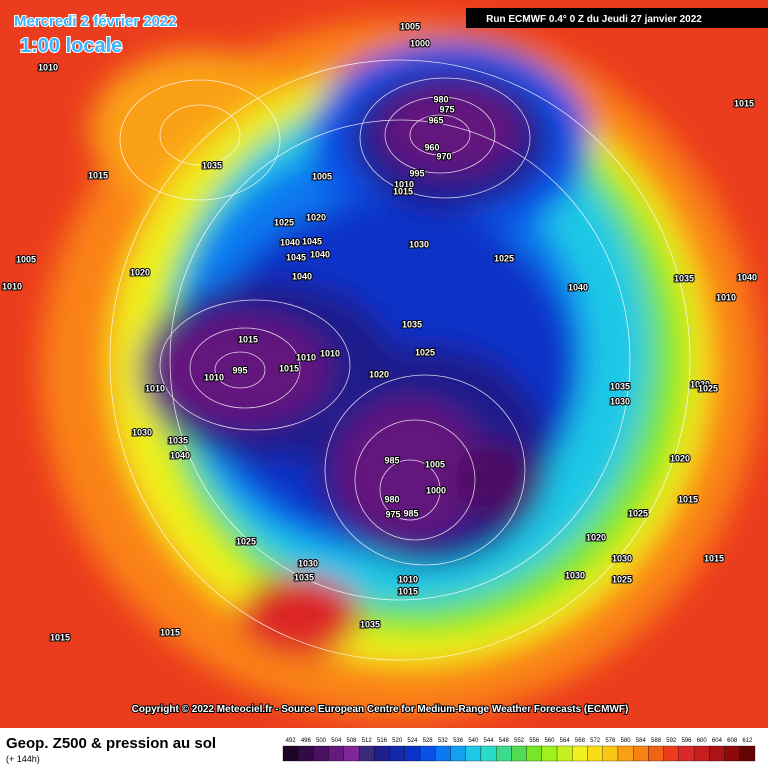 The height and width of the screenshot is (768, 768). I want to click on scale-label: 516, so click(382, 741).